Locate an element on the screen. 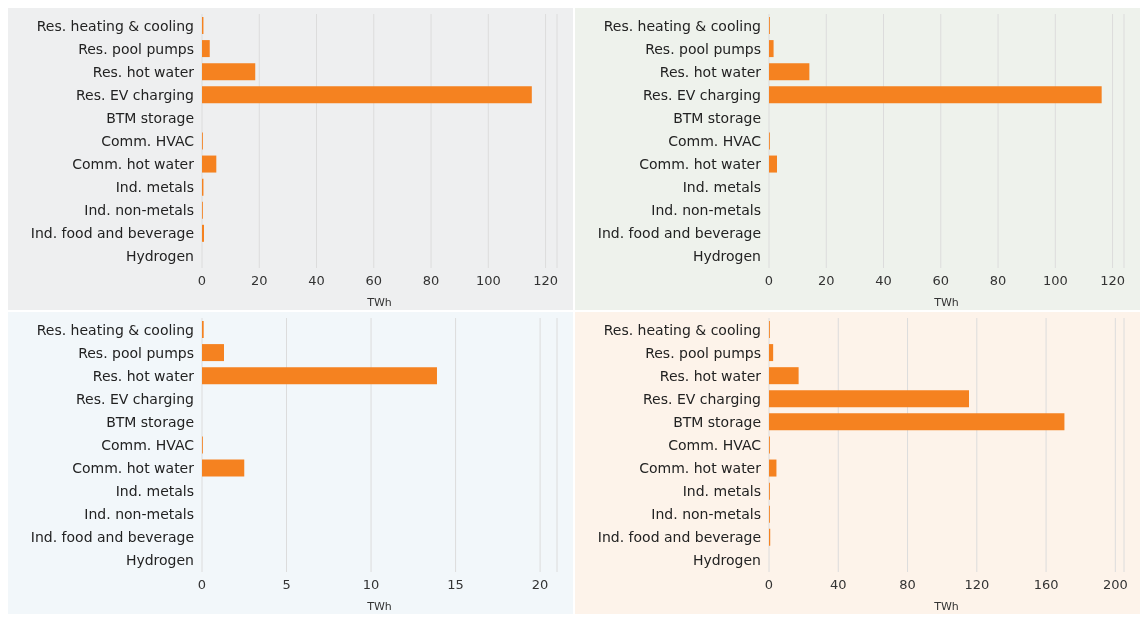  x-tick-label: 160 is located at coordinates (1046, 585).